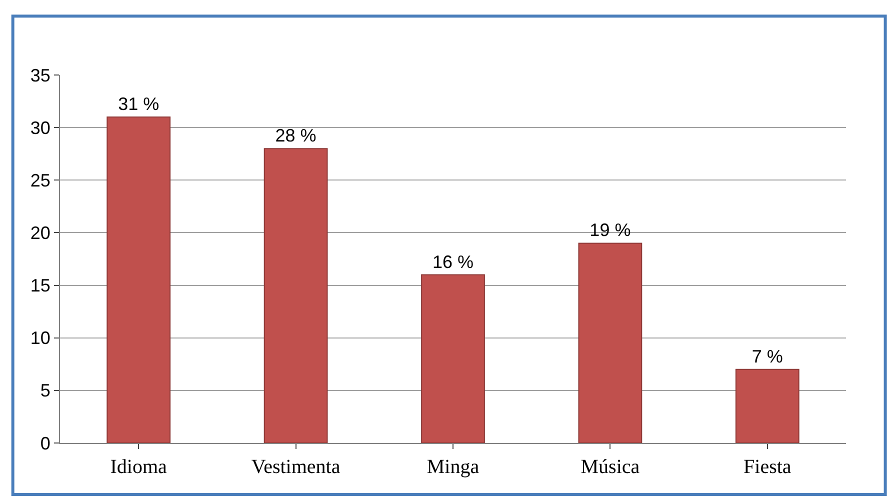 This screenshot has height=498, width=896. What do you see at coordinates (610, 467) in the screenshot?
I see `x-tick-label: Música` at bounding box center [610, 467].